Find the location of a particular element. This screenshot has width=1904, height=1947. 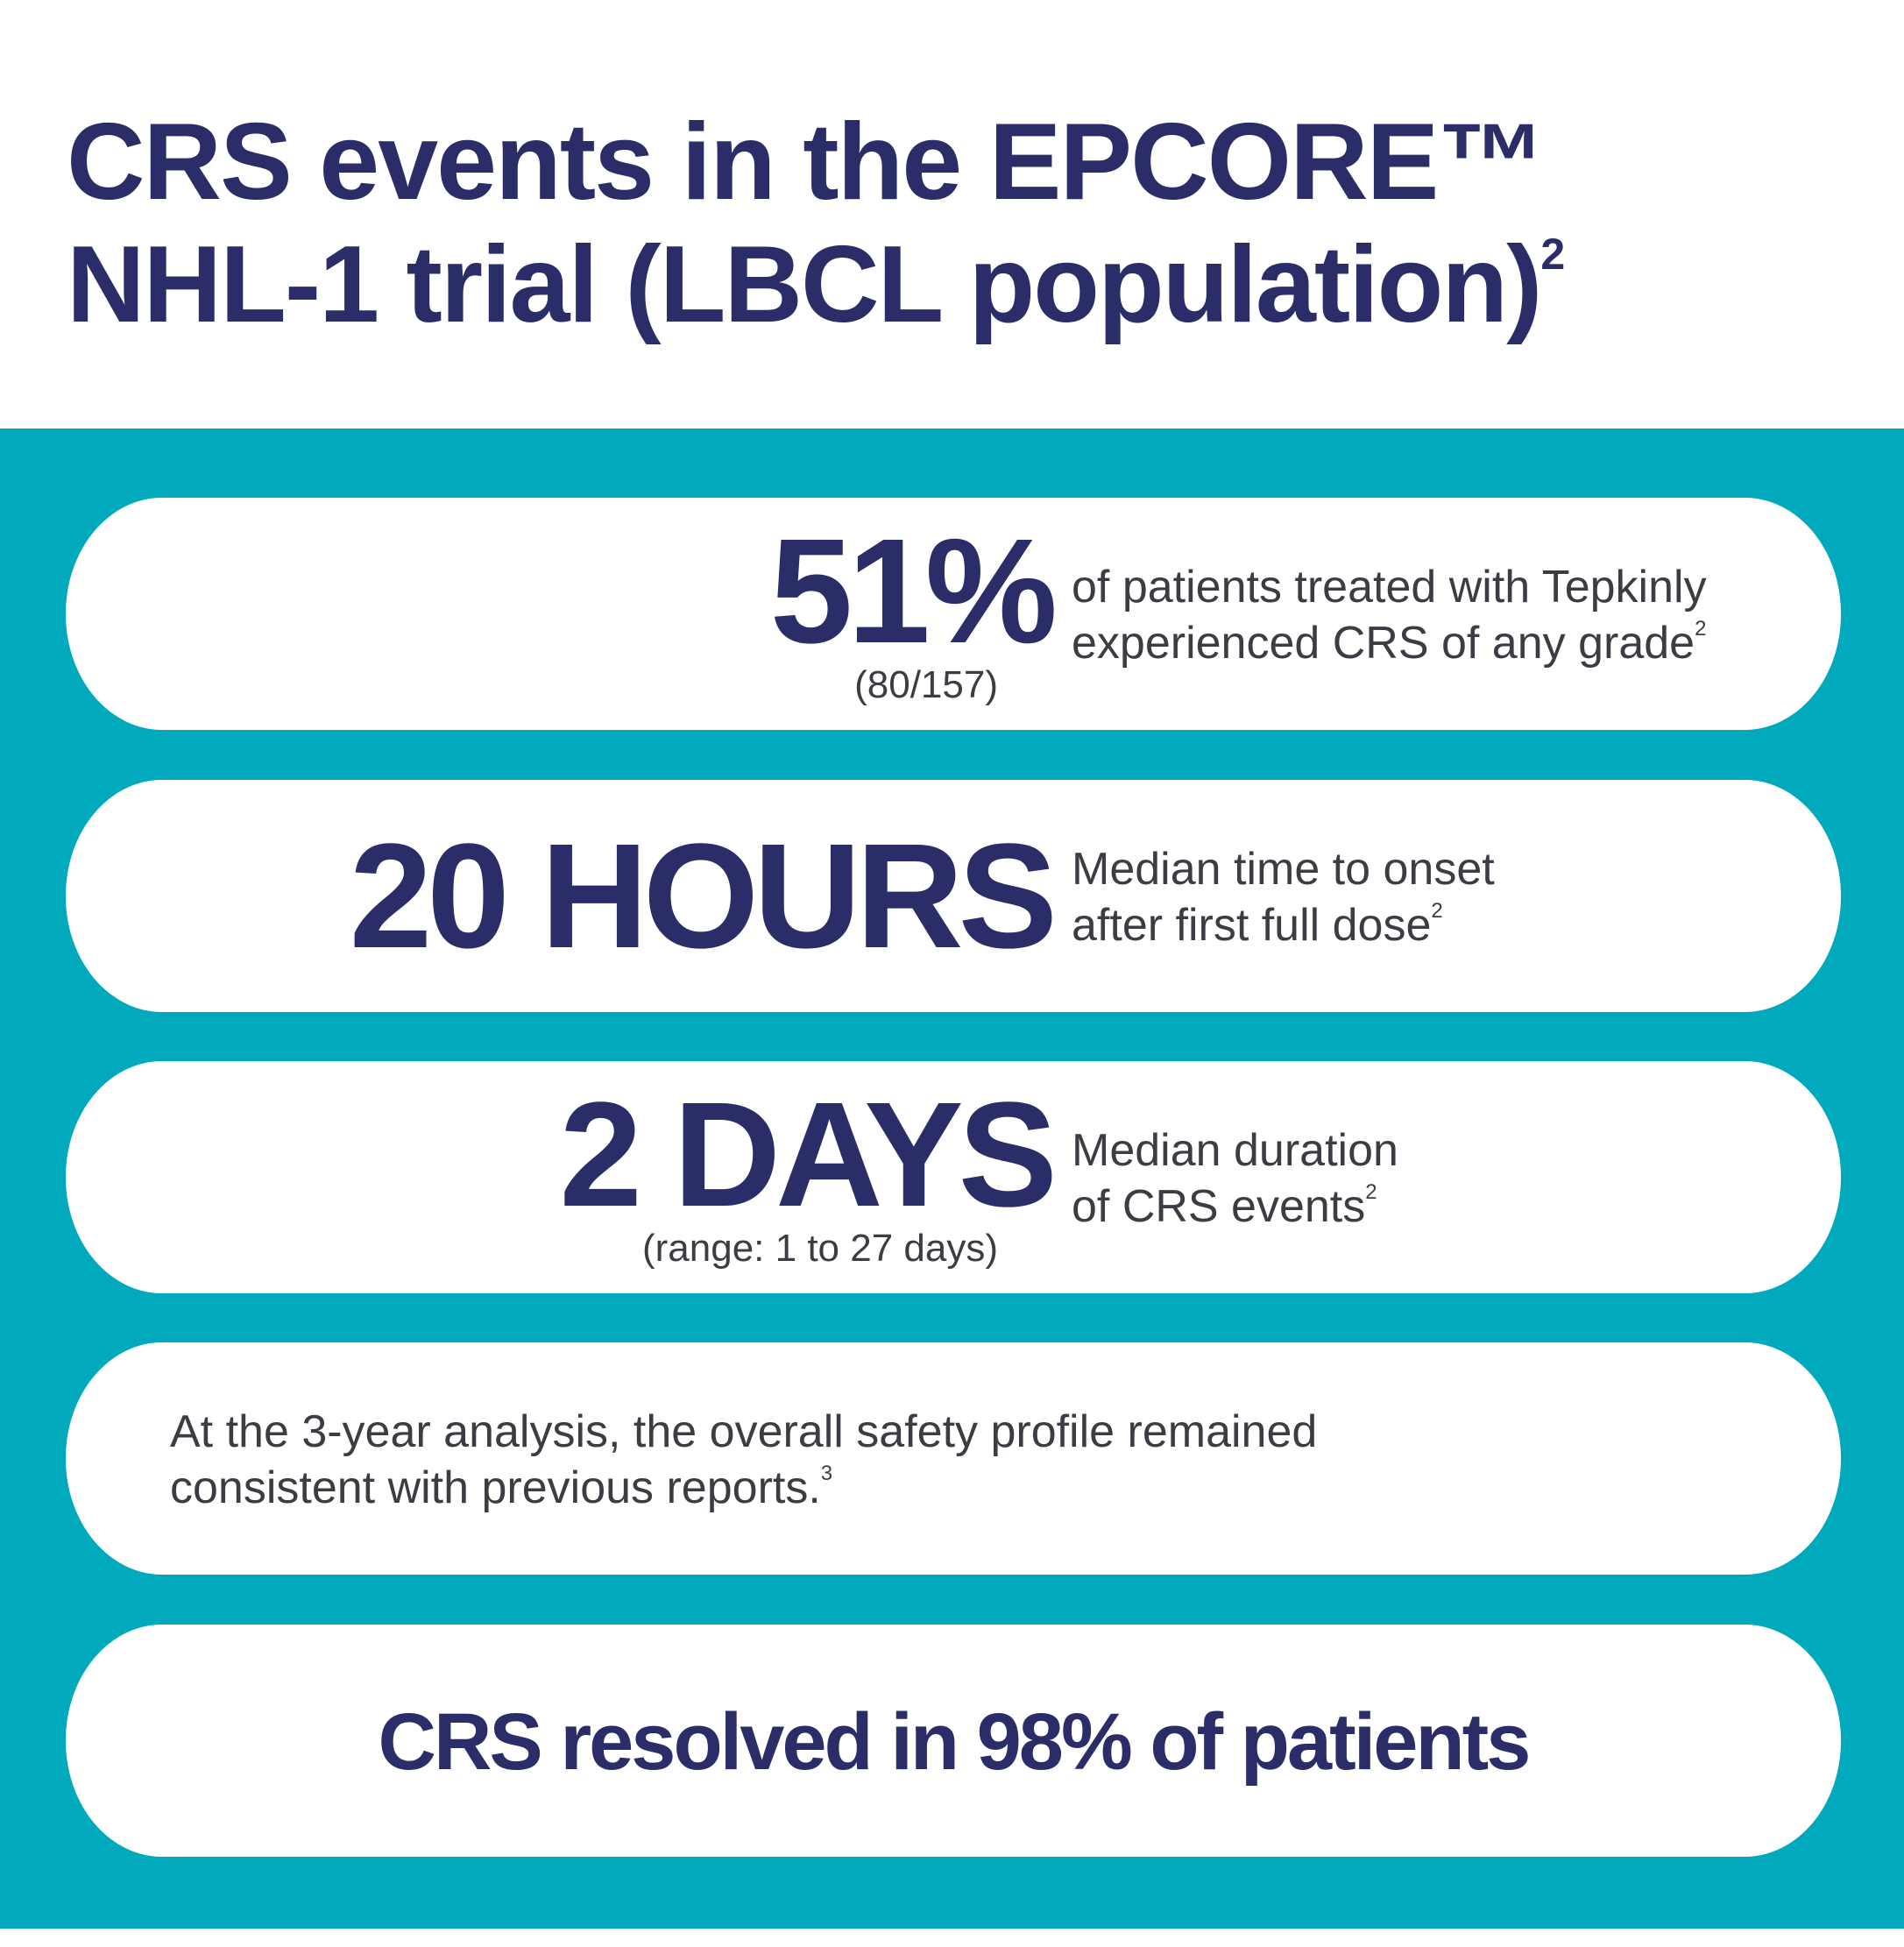

stat-subtext: (range: 1 to 27 days) is located at coordinates (819, 1248).